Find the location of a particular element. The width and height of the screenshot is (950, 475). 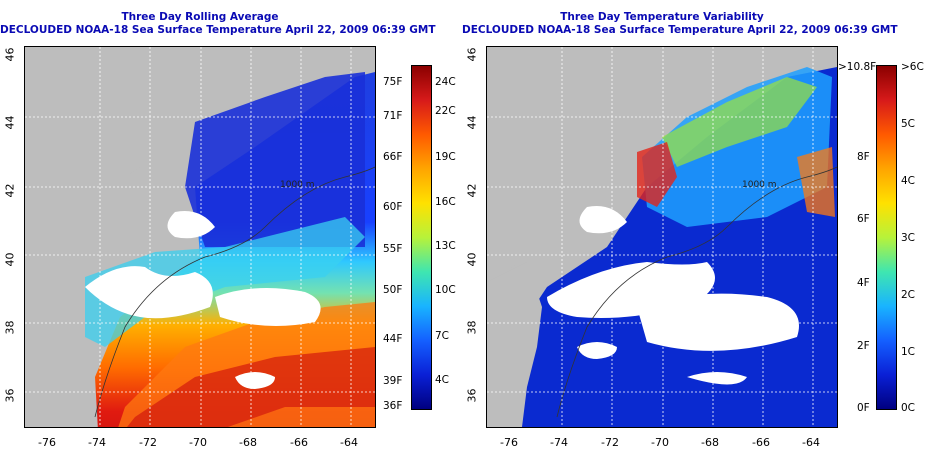

colorbar-c-label: 24C is located at coordinates (445, 82).